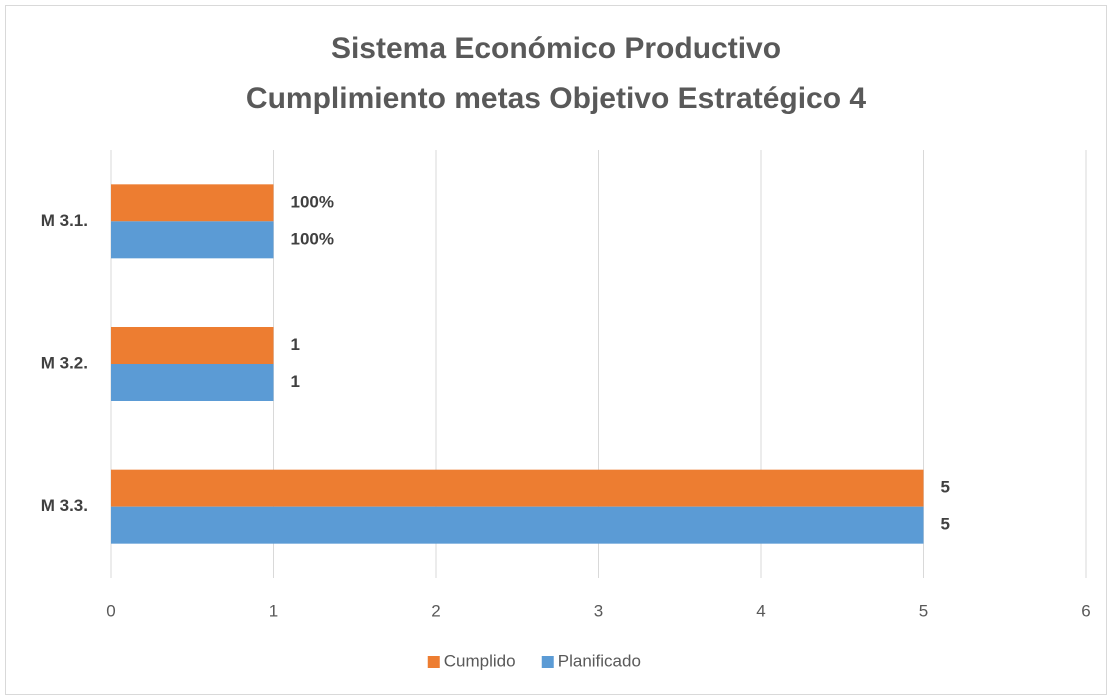 Image resolution: width=1112 pixels, height=700 pixels. What do you see at coordinates (556, 48) in the screenshot?
I see `chart-title: Sistema Económico Productivo` at bounding box center [556, 48].